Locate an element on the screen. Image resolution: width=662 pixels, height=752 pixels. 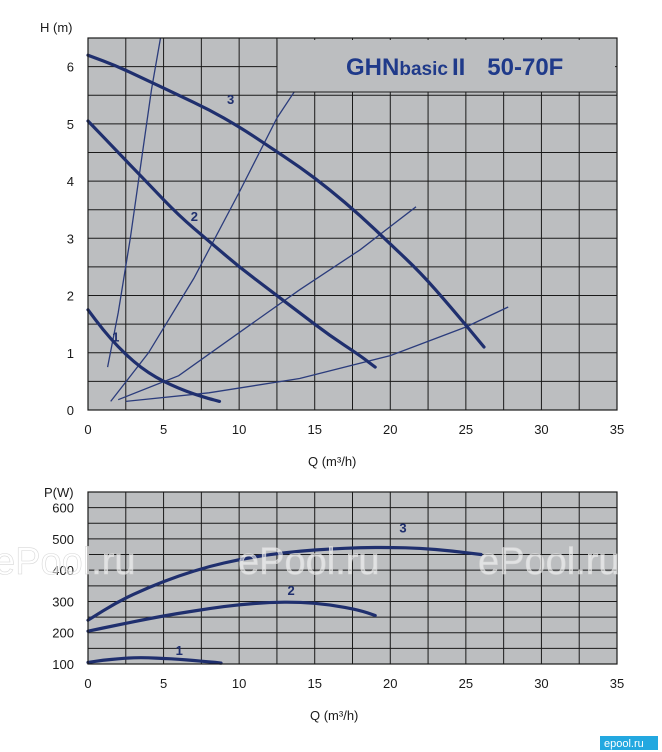
title-model: 50-70F is located at coordinates (525, 67).